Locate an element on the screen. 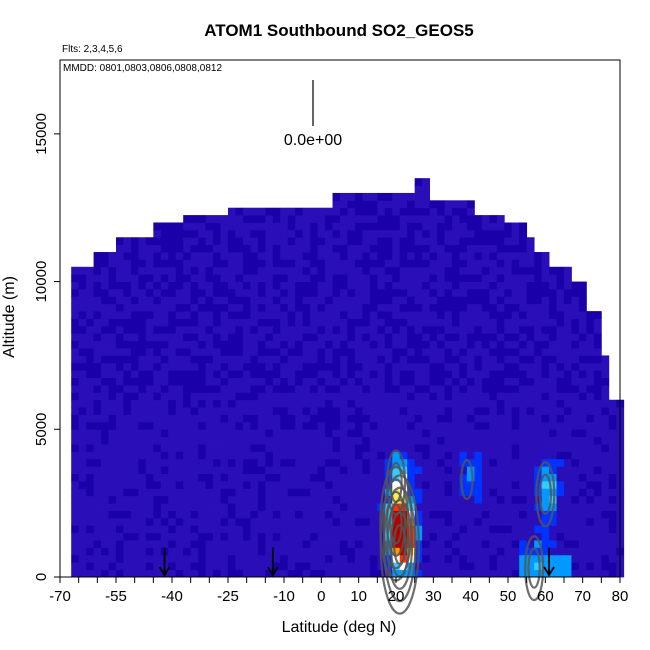 The width and height of the screenshot is (650, 650). flight-arrow-head is located at coordinates (549, 571).